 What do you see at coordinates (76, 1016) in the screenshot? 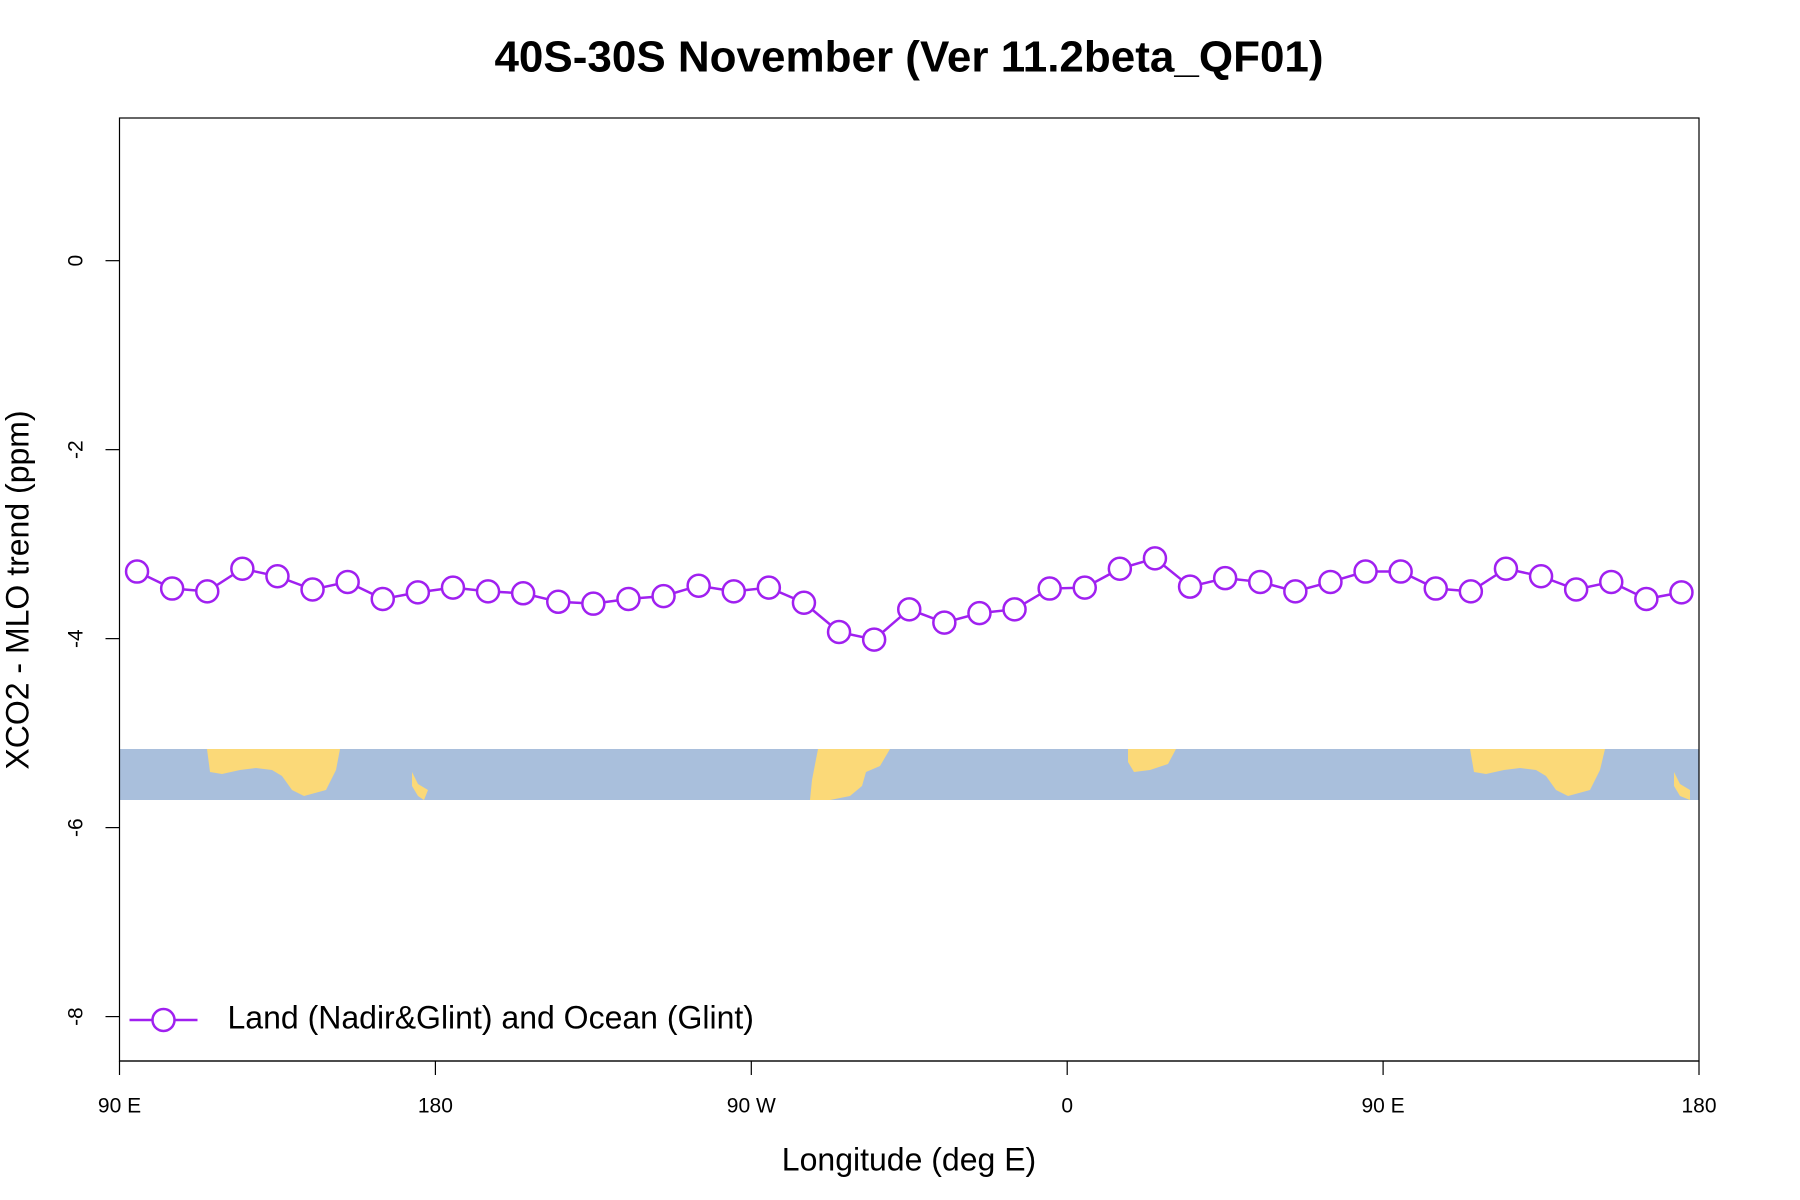
I see `y-tick-label: -8` at bounding box center [76, 1016].